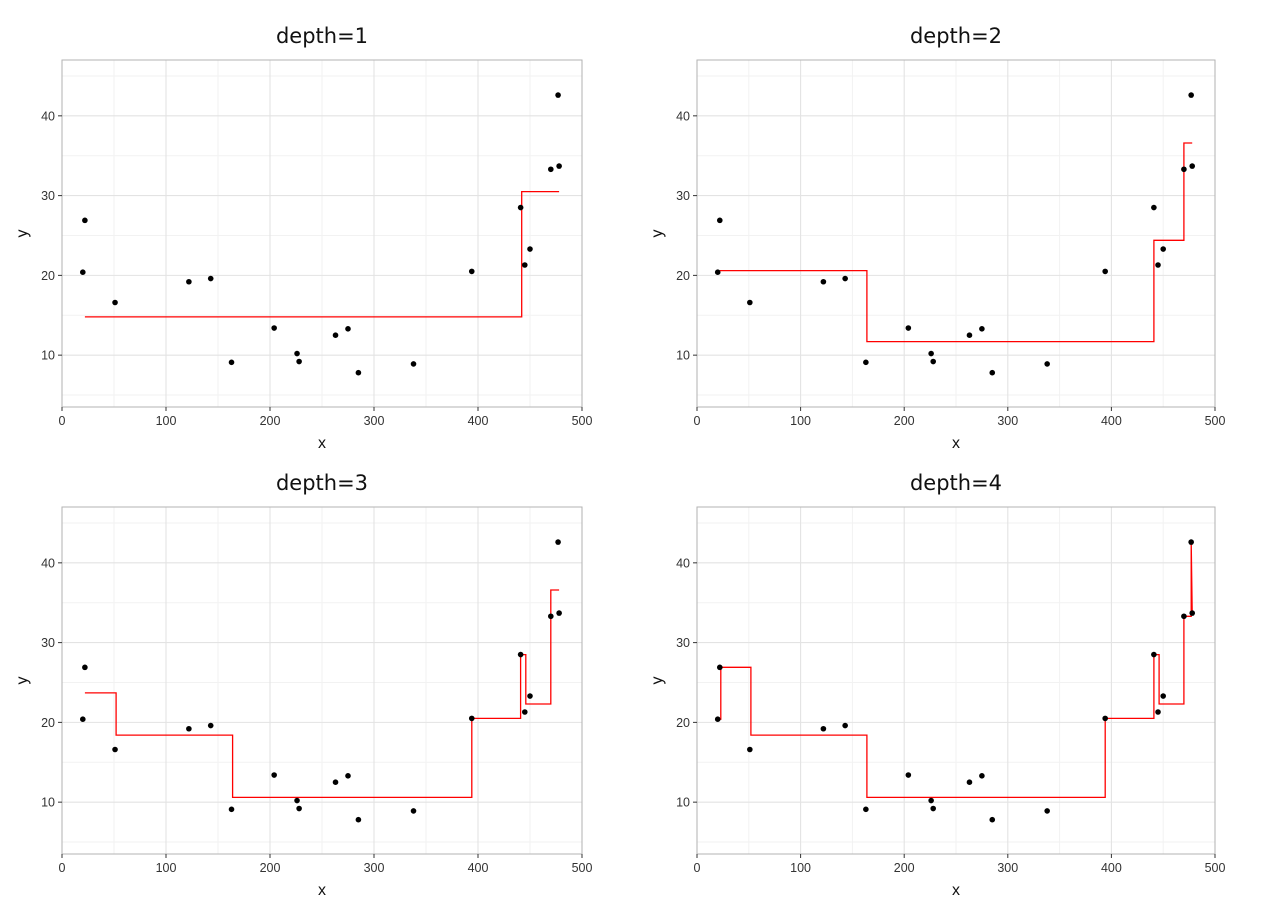  Describe the element at coordinates (956, 483) in the screenshot. I see `panel-title: depth=4` at that location.